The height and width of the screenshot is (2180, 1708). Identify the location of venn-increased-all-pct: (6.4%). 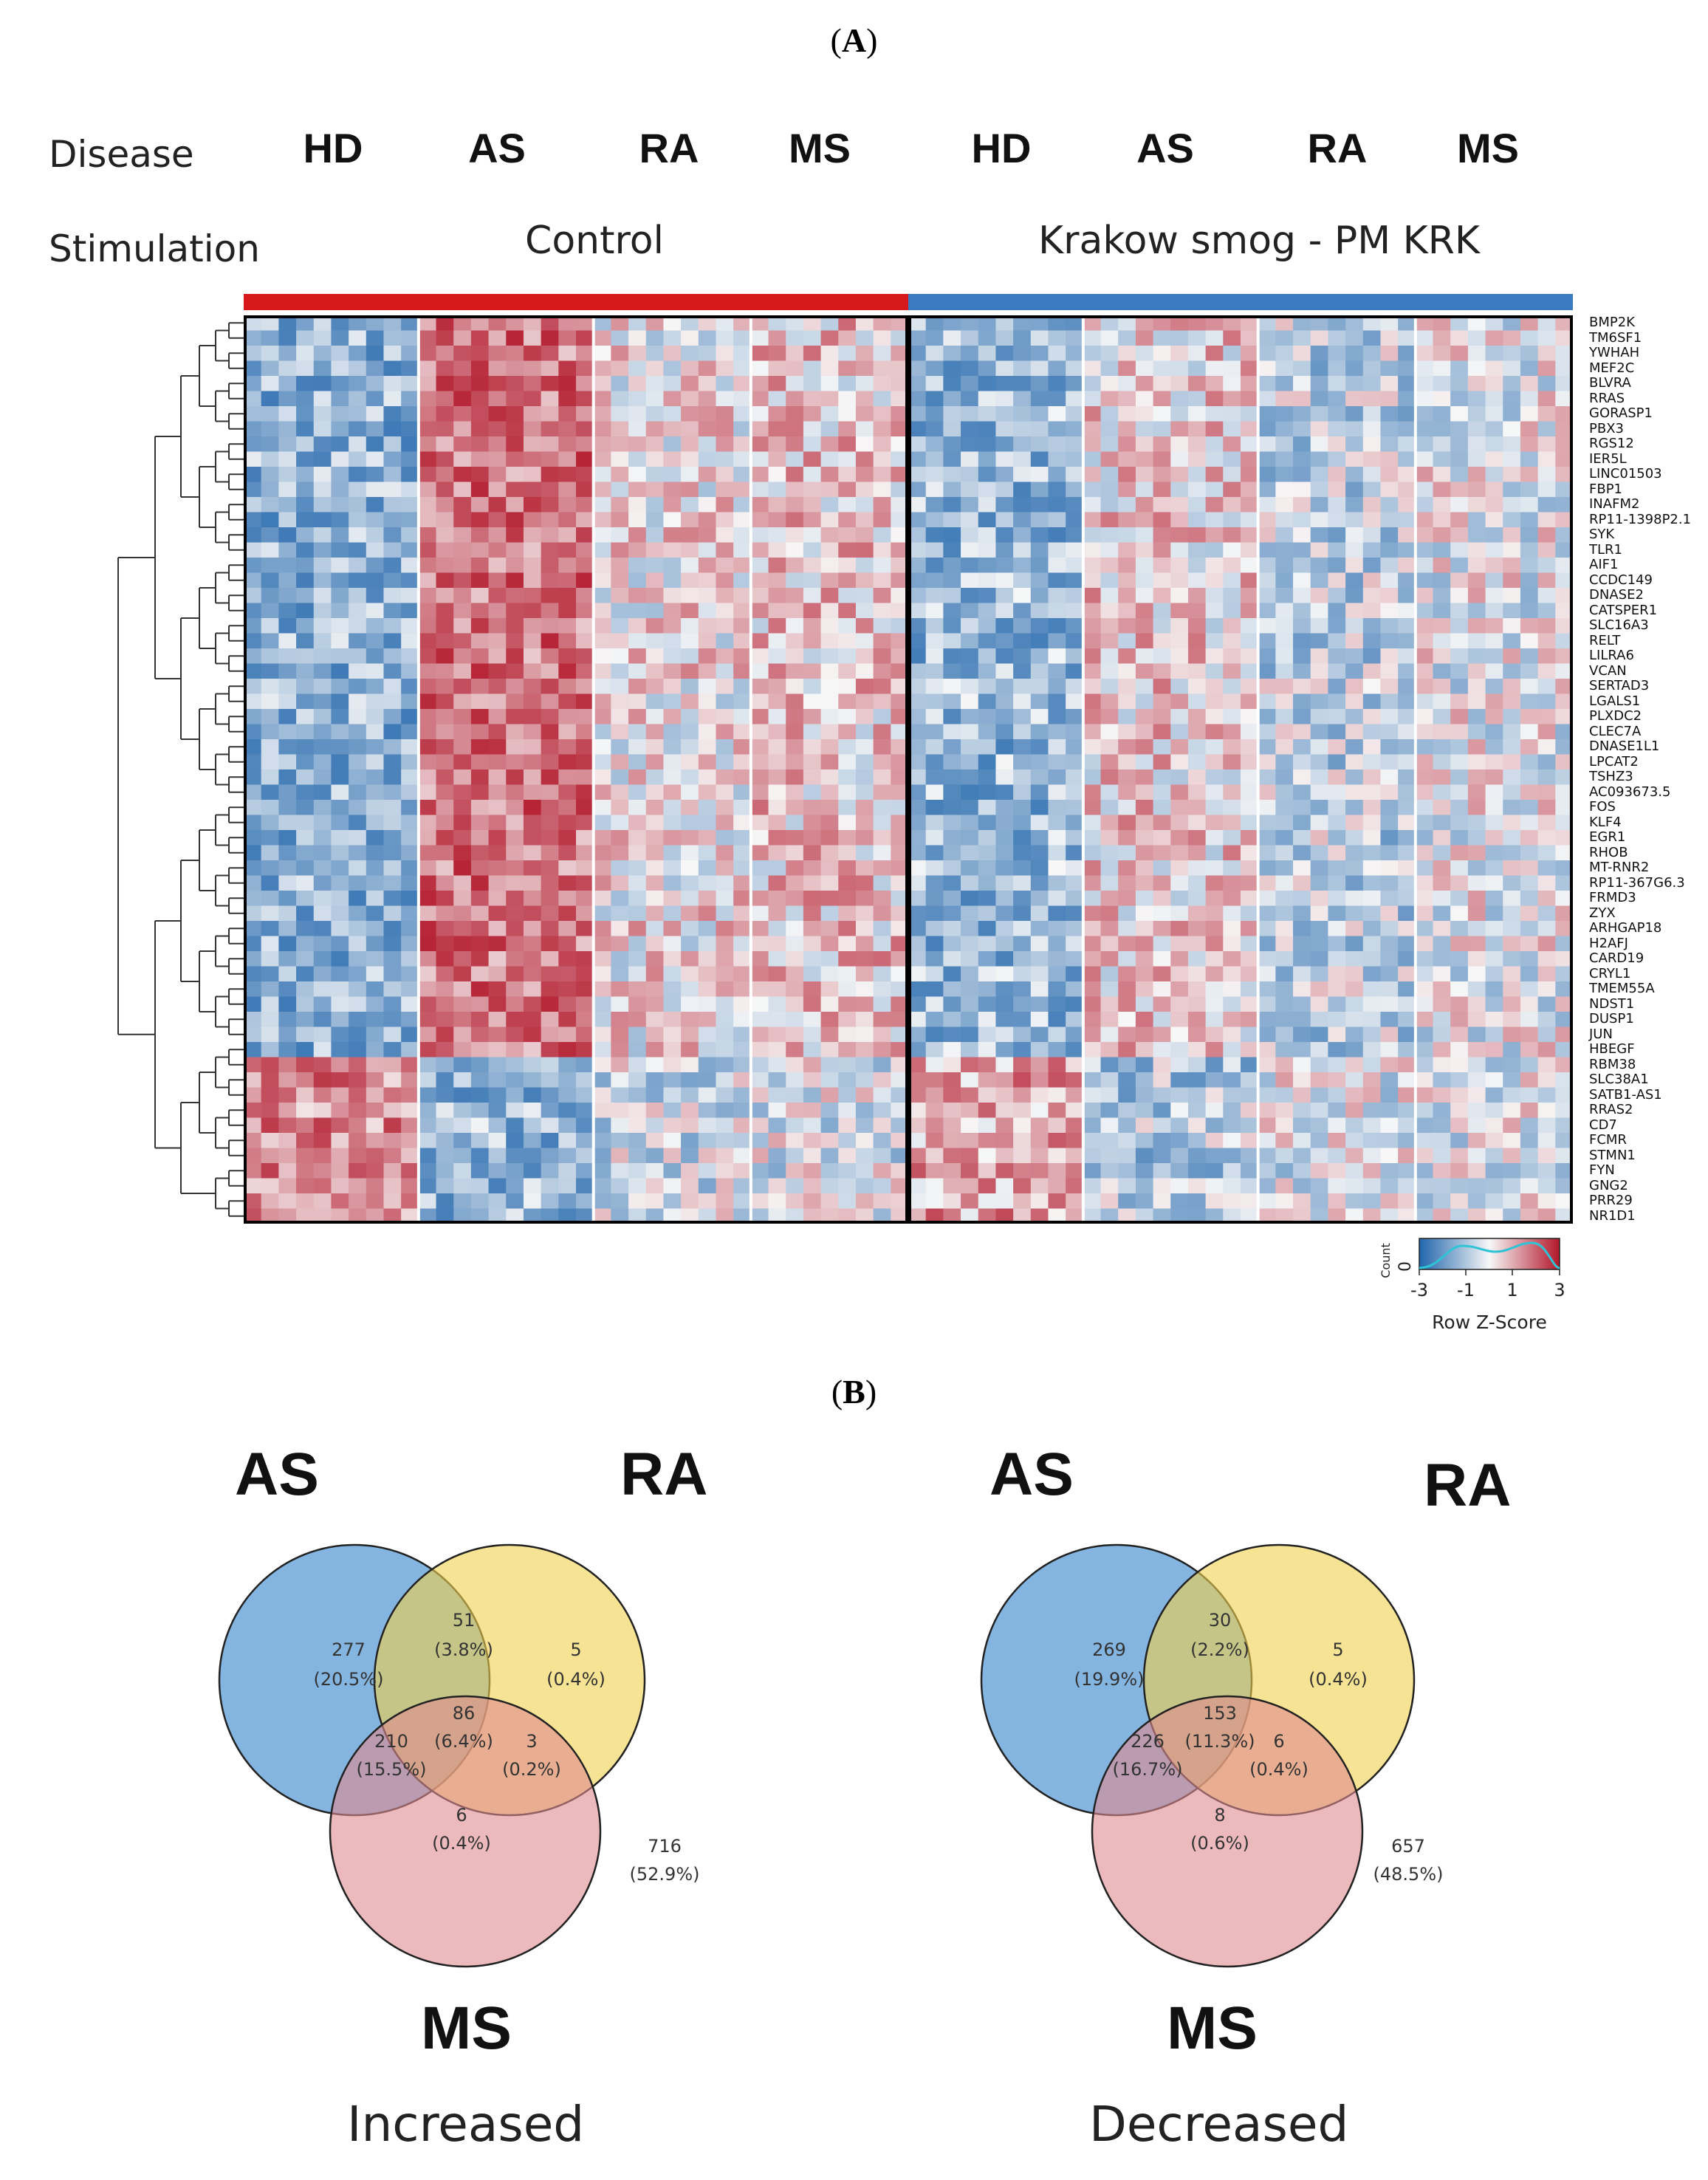
(463, 1741).